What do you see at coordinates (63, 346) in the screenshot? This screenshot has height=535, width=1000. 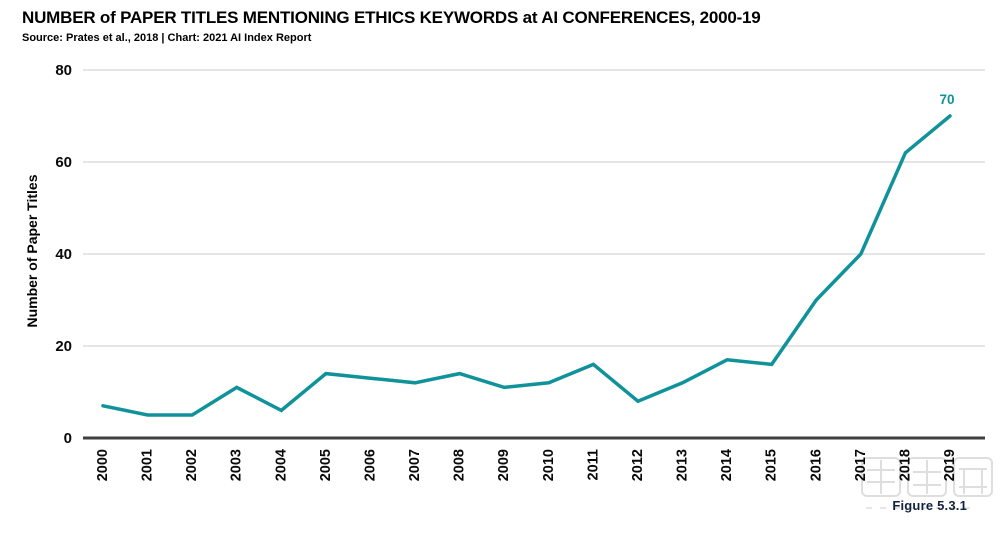 I see `y-tick-label: 20` at bounding box center [63, 346].